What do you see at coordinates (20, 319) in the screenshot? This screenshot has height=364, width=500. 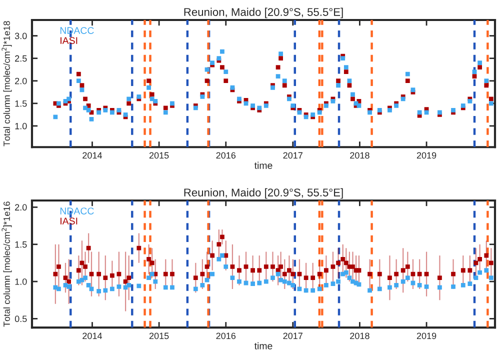 I see `y-tick-label: 0.5` at bounding box center [20, 319].